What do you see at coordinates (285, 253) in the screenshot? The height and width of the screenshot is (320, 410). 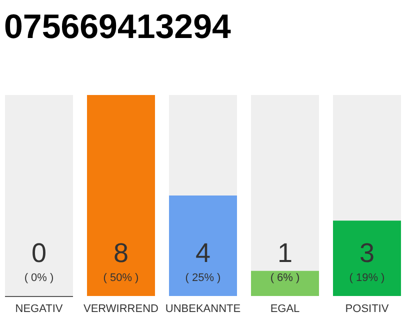 I see `data-label: 1` at bounding box center [285, 253].